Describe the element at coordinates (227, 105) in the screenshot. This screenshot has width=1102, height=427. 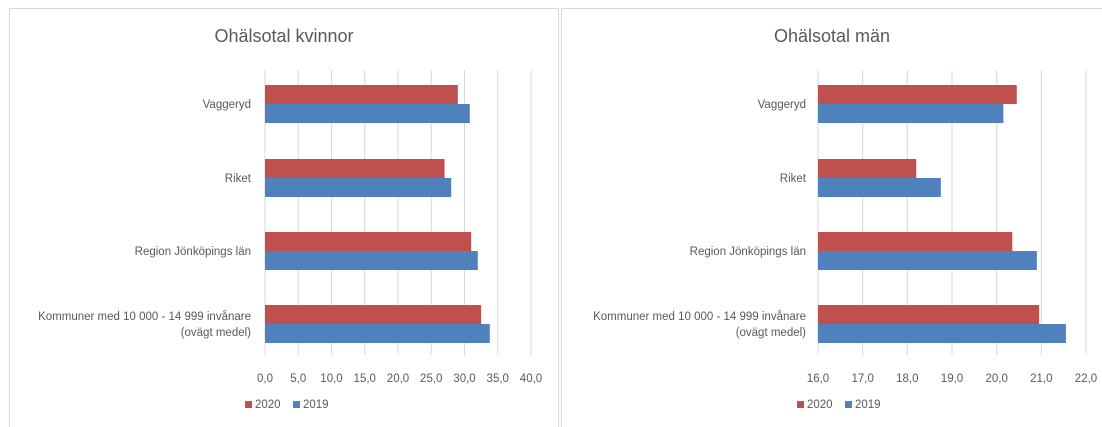
I see `category-label: Vaggeryd` at that location.